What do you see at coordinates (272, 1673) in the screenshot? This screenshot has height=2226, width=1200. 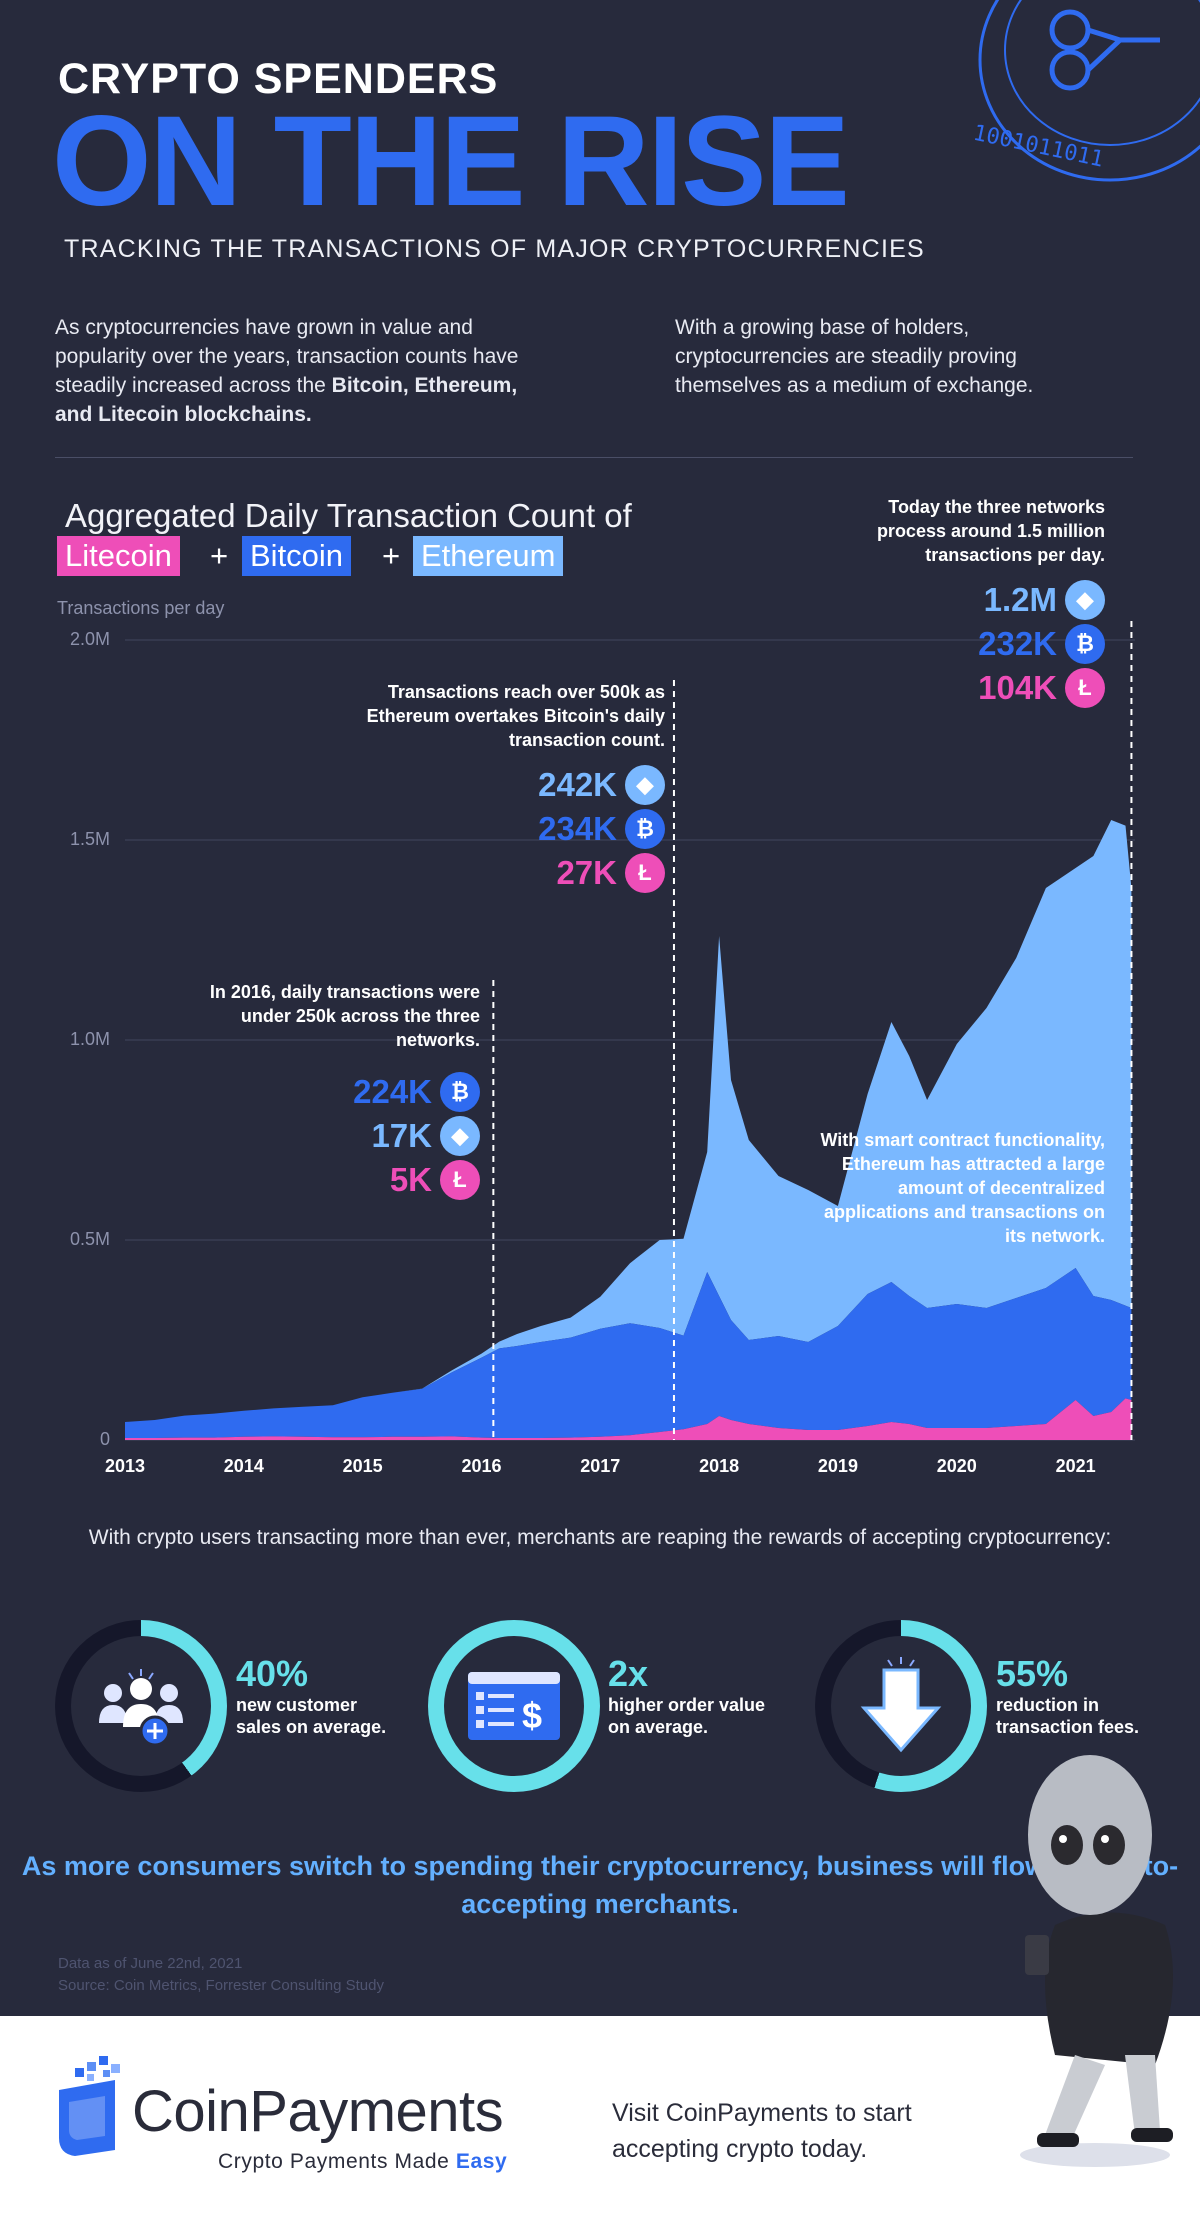 I see `benefit-value: 40%` at bounding box center [272, 1673].